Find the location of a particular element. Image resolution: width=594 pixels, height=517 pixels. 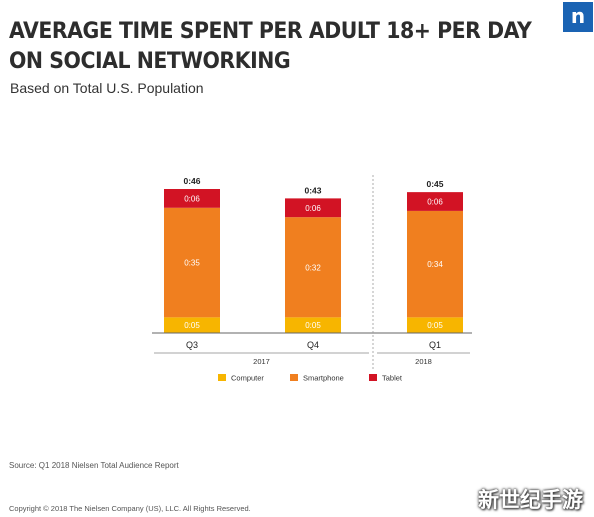

legend-label-tablet: Tablet is located at coordinates (392, 378).